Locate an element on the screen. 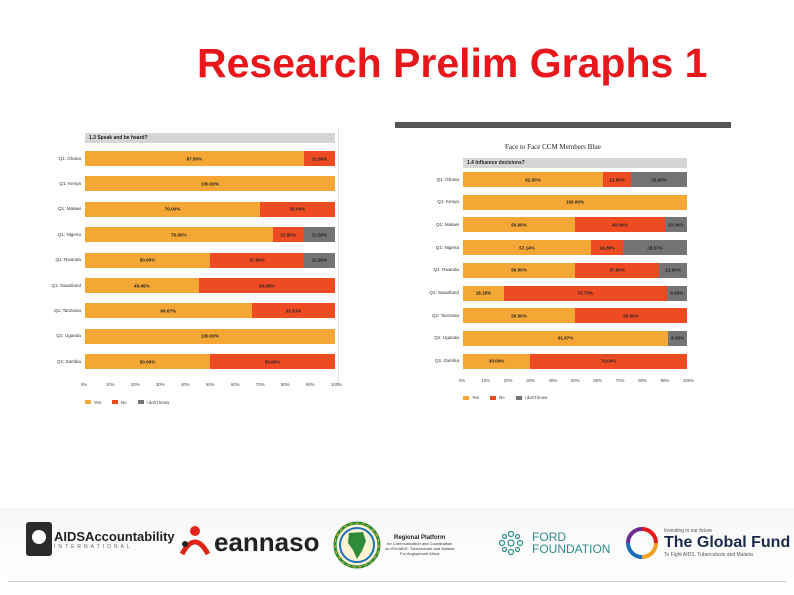 This screenshot has height=595, width=794. data-label: 45.45% is located at coordinates (142, 285).